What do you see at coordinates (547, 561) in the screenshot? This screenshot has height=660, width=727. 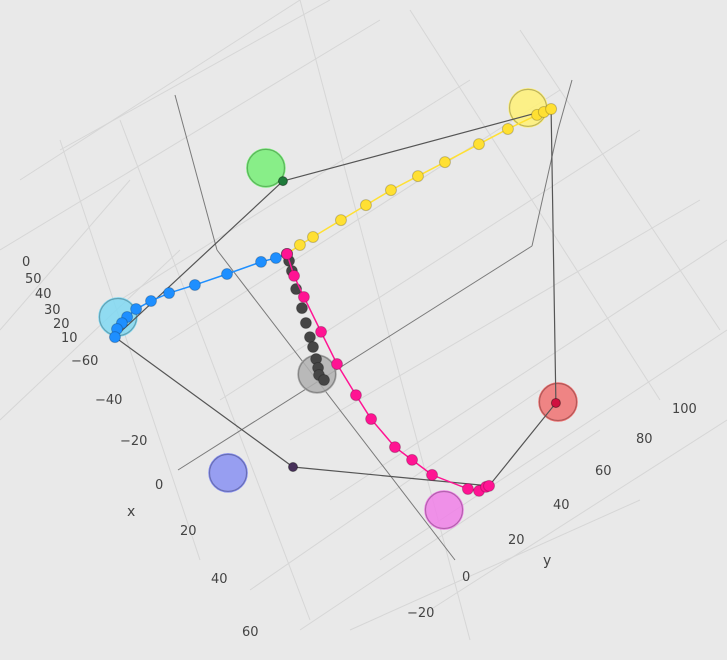 I see `y-axis-title: y` at bounding box center [547, 561].